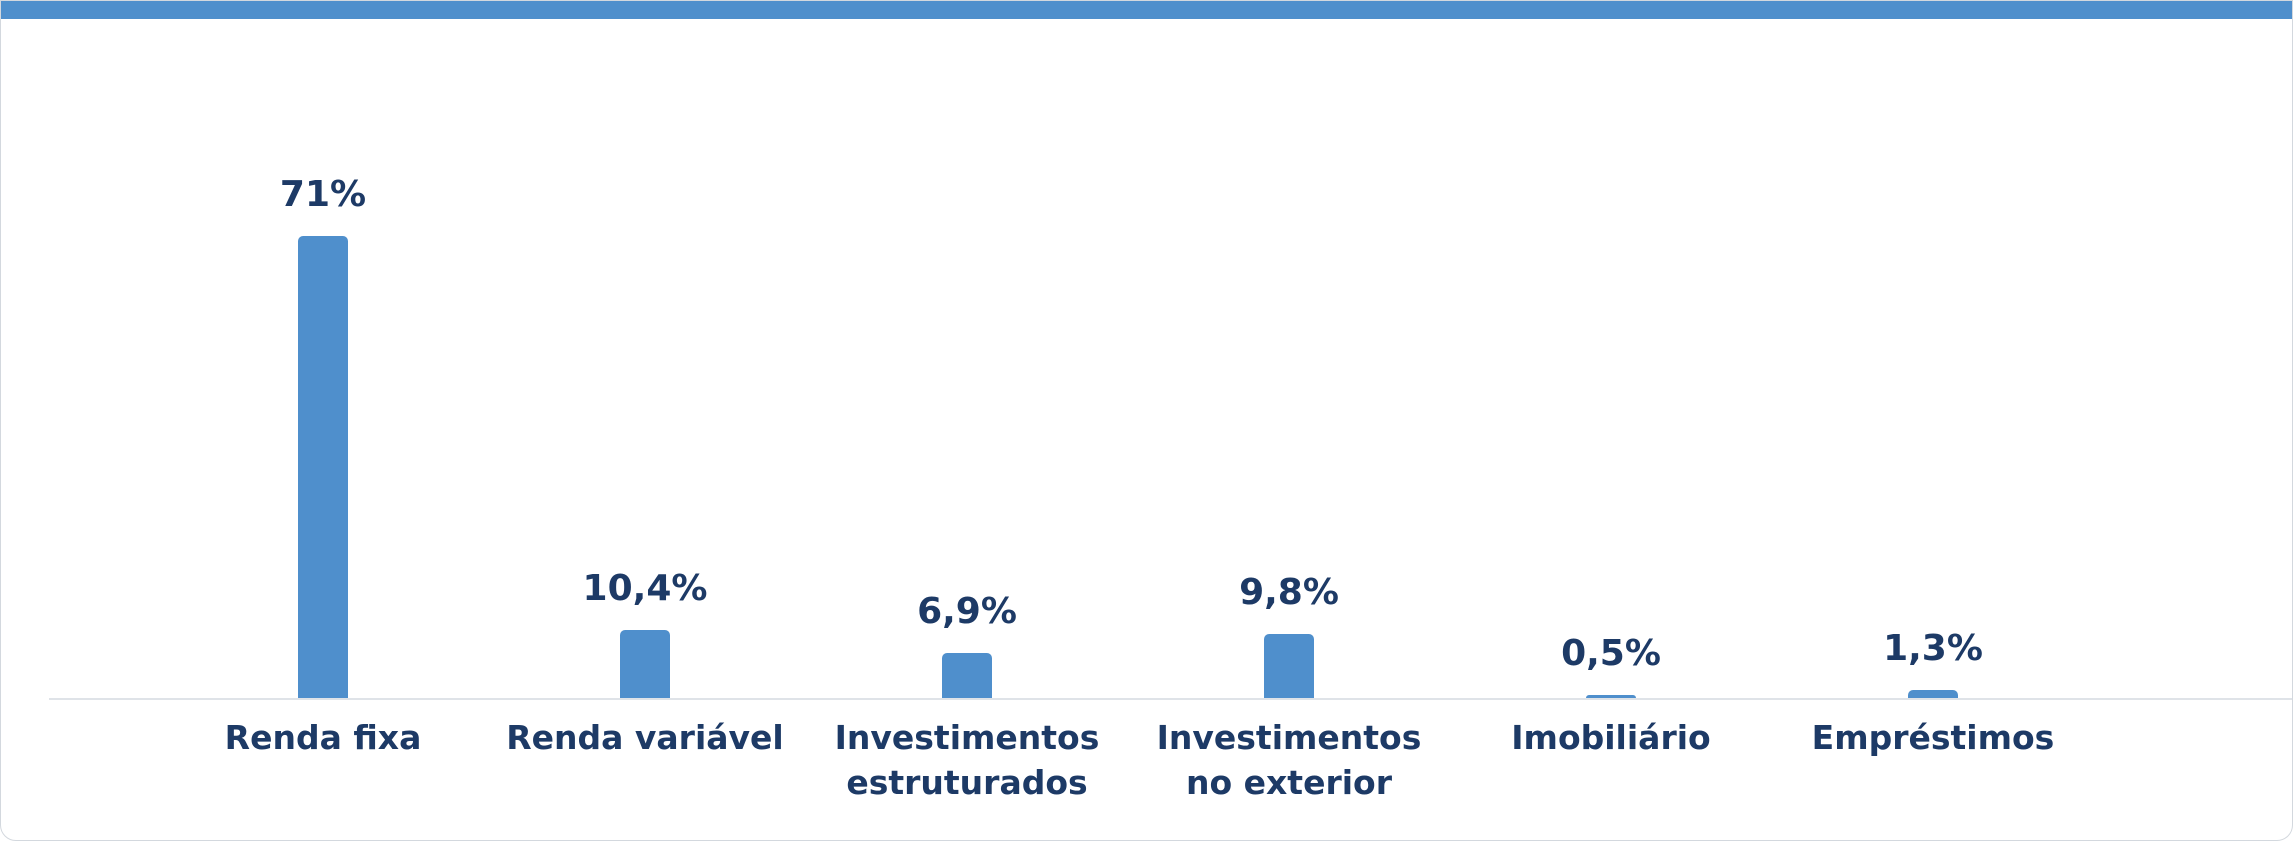 The height and width of the screenshot is (843, 2295). I want to click on category-label: Investimentos estruturados, so click(967, 760).